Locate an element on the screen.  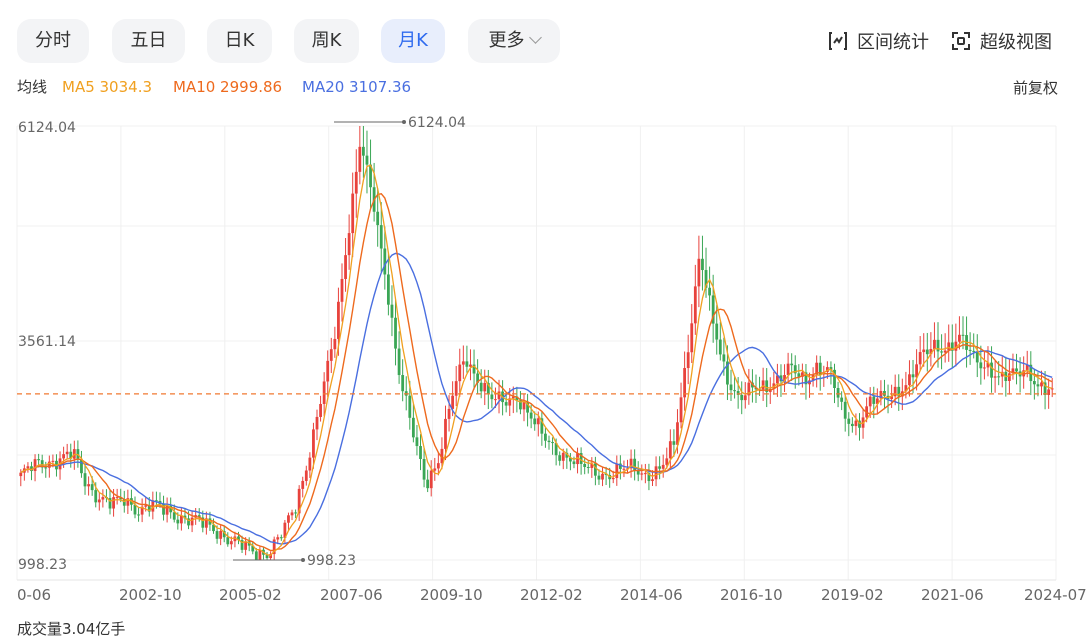
x-tick-label: 2012-02 is located at coordinates (551, 595).